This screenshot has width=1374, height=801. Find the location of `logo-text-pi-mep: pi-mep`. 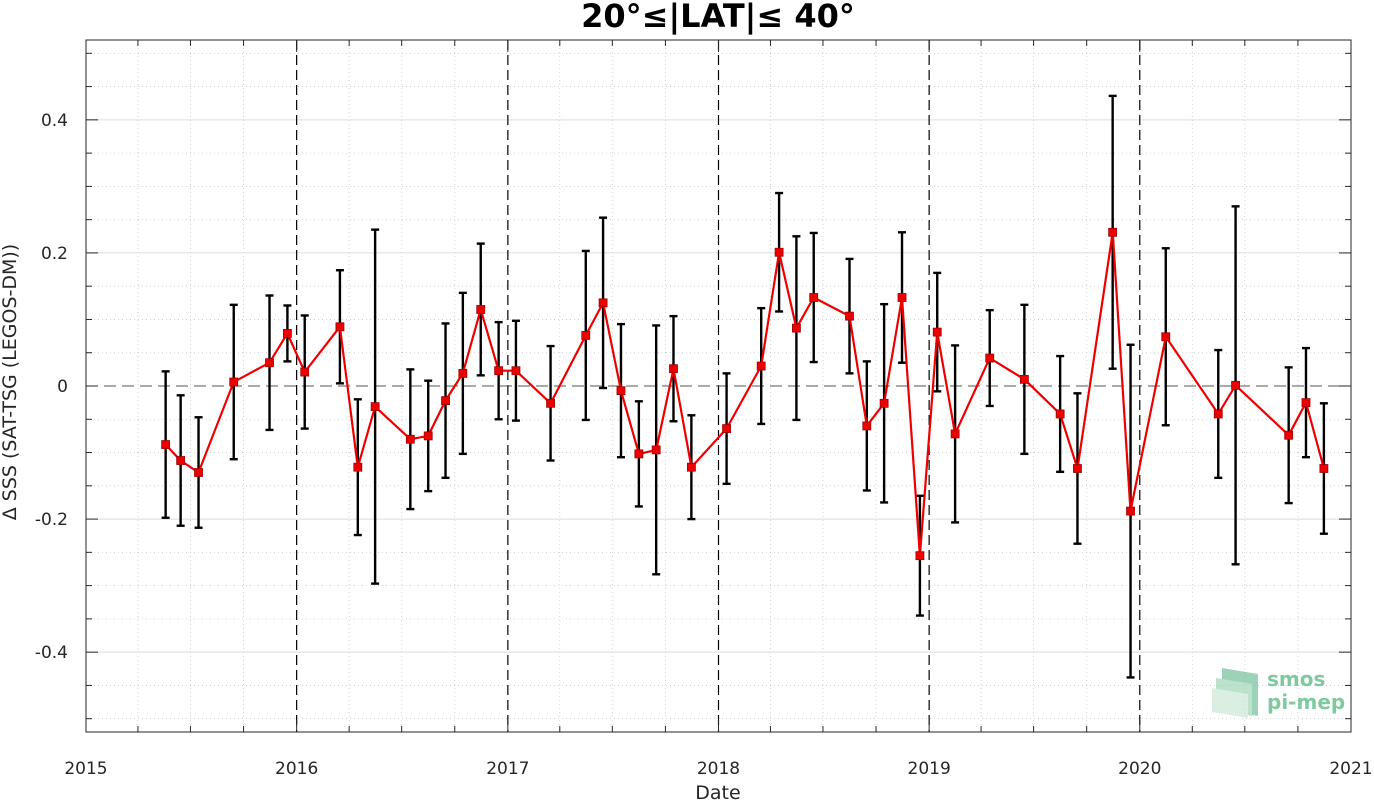

logo-text-pi-mep: pi-mep is located at coordinates (1306, 702).